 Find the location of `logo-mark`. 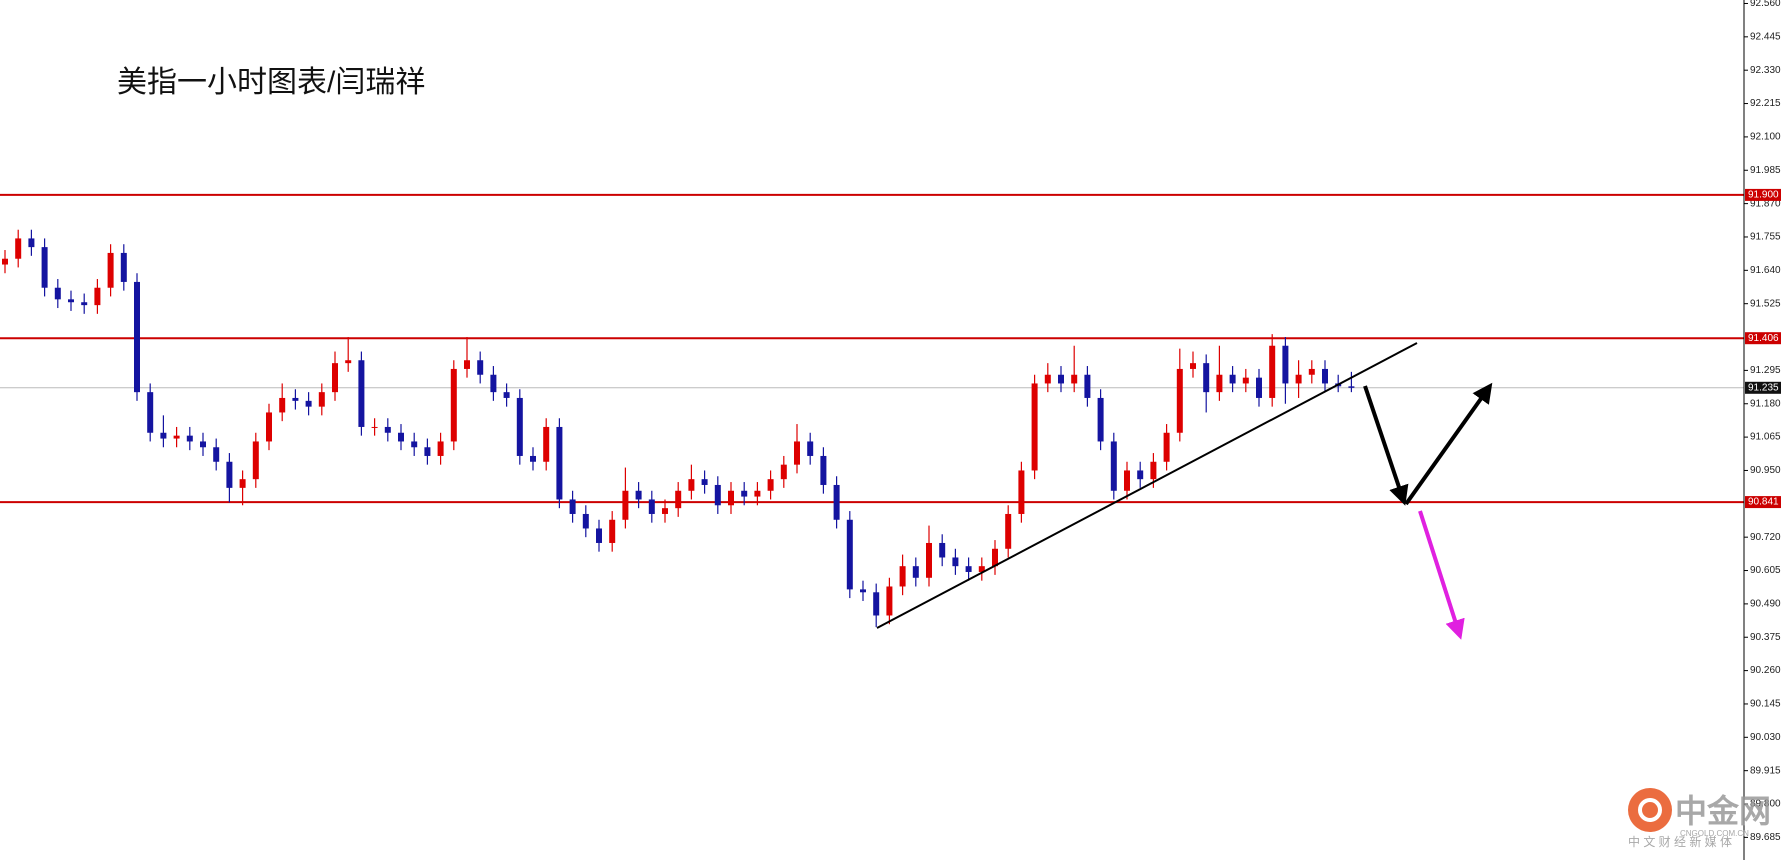

logo-mark is located at coordinates (1650, 810).